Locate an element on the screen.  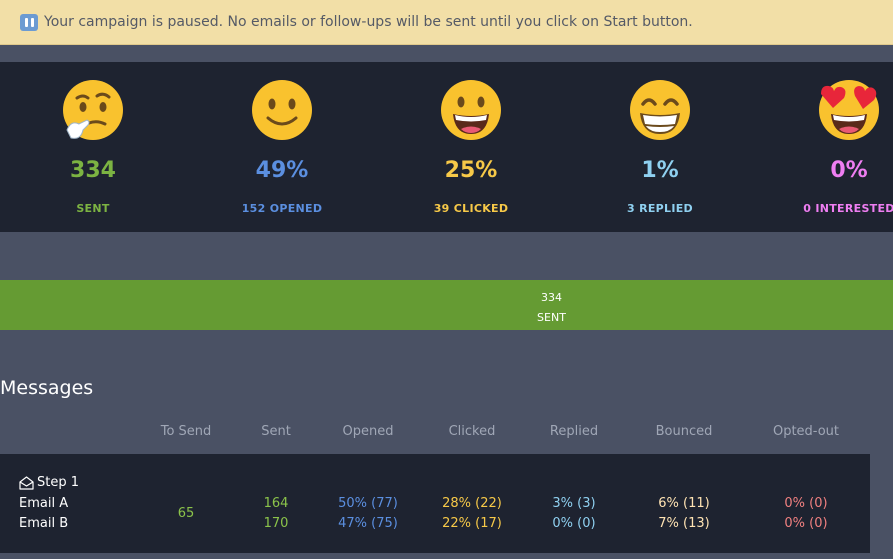
messages-title: Messages is located at coordinates (47, 388).